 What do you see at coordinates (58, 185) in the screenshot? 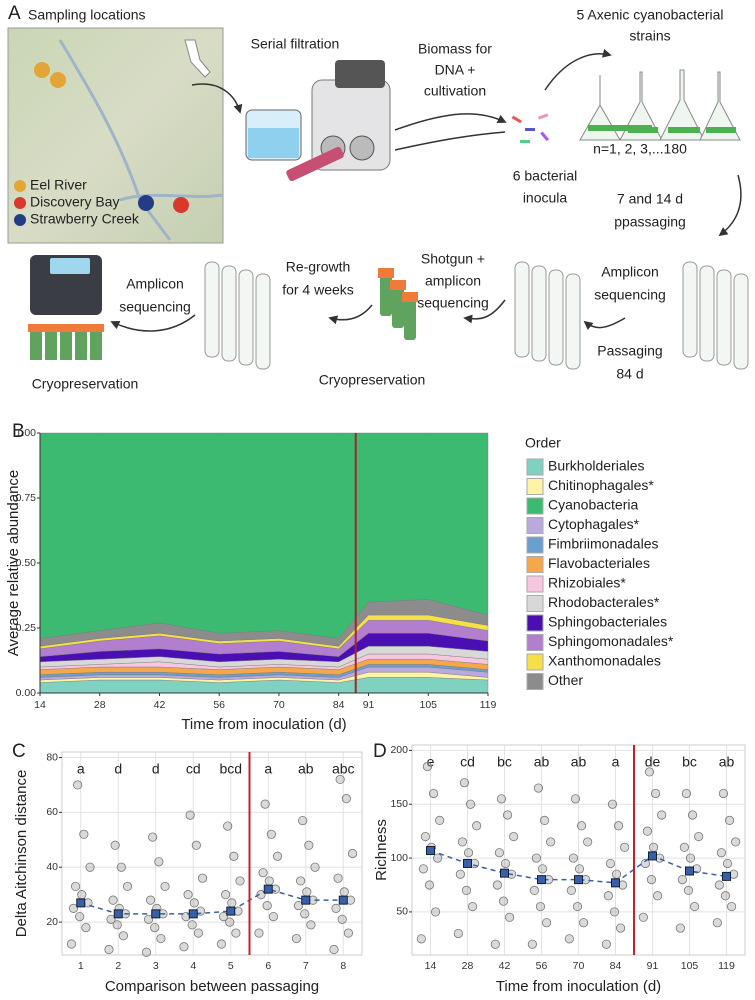
I see `legend-label: Eel River` at bounding box center [58, 185].